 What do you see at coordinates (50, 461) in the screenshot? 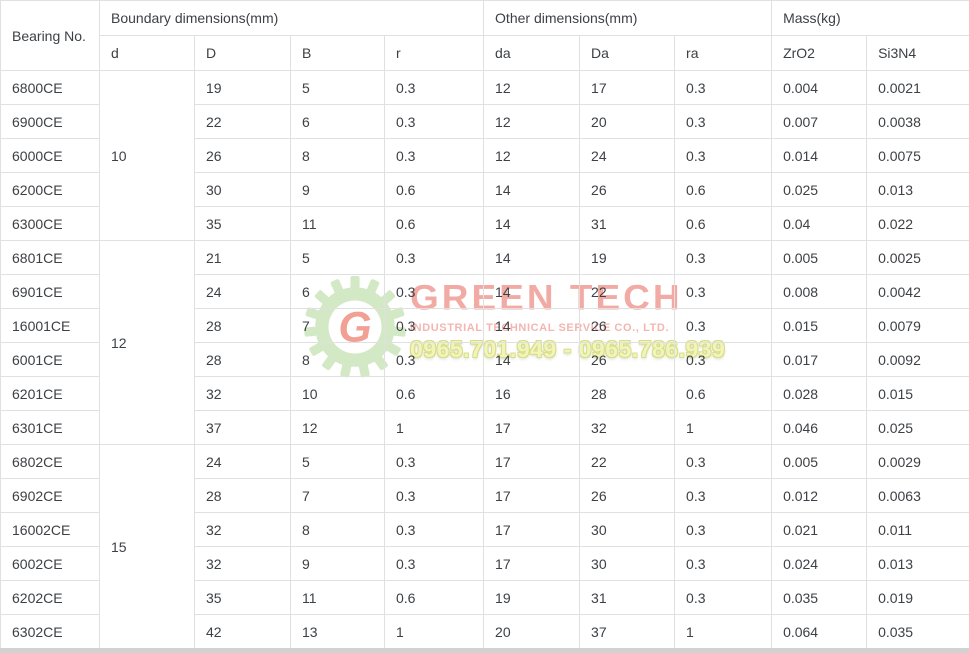
I see `bearing-no-cell: 6802CE` at bounding box center [50, 461].